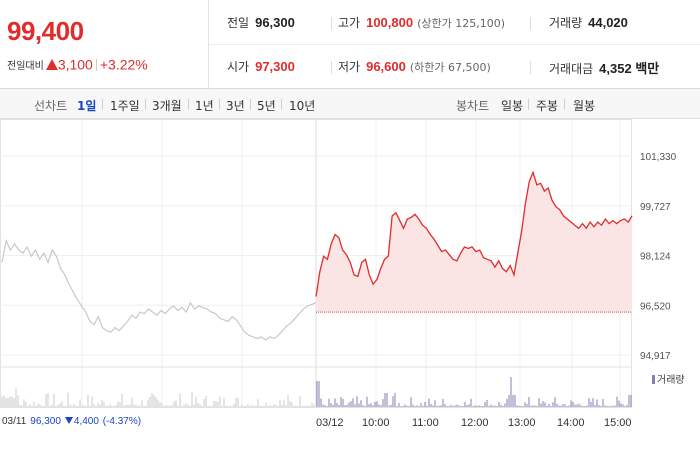 The image size is (700, 450). I want to click on candle-chart-label: 봉차트, so click(473, 106).